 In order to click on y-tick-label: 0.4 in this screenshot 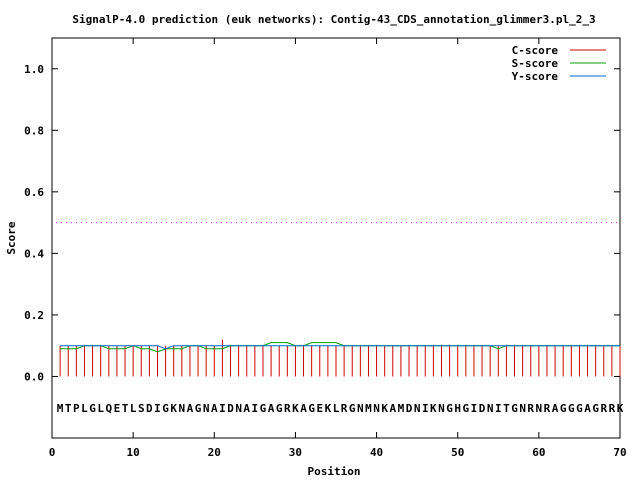, I will do `click(34, 253)`.